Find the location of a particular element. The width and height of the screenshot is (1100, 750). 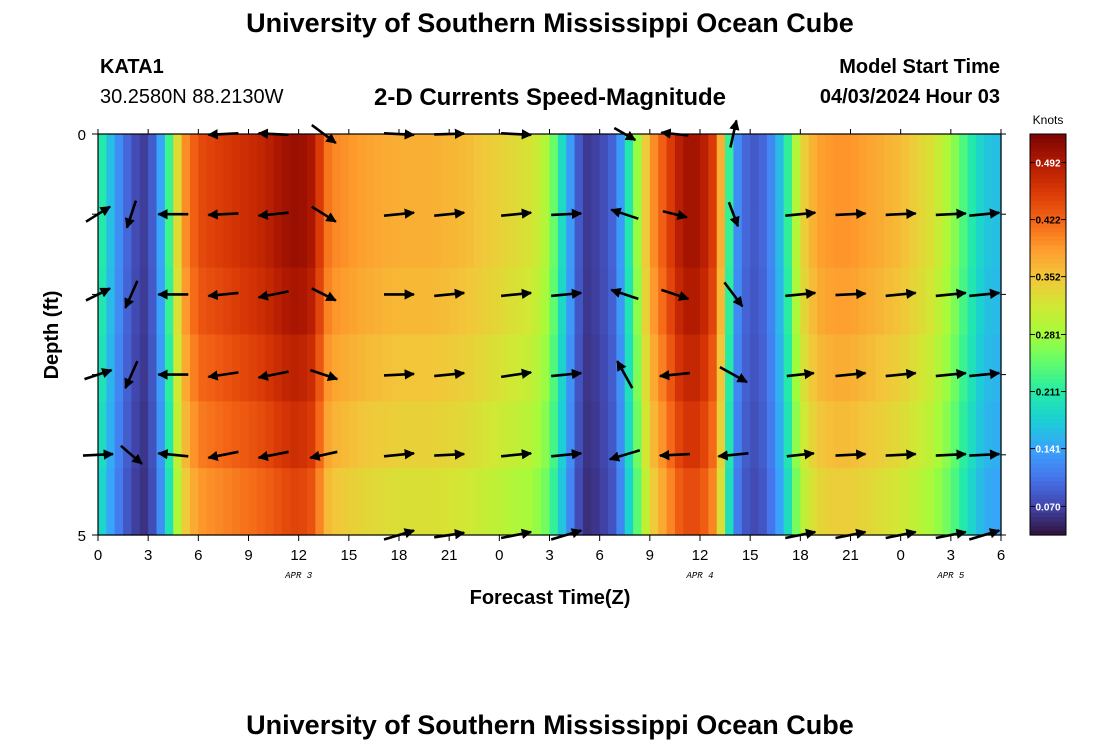

model-start-value: 04/03/2024 Hour 03 is located at coordinates (909, 97).